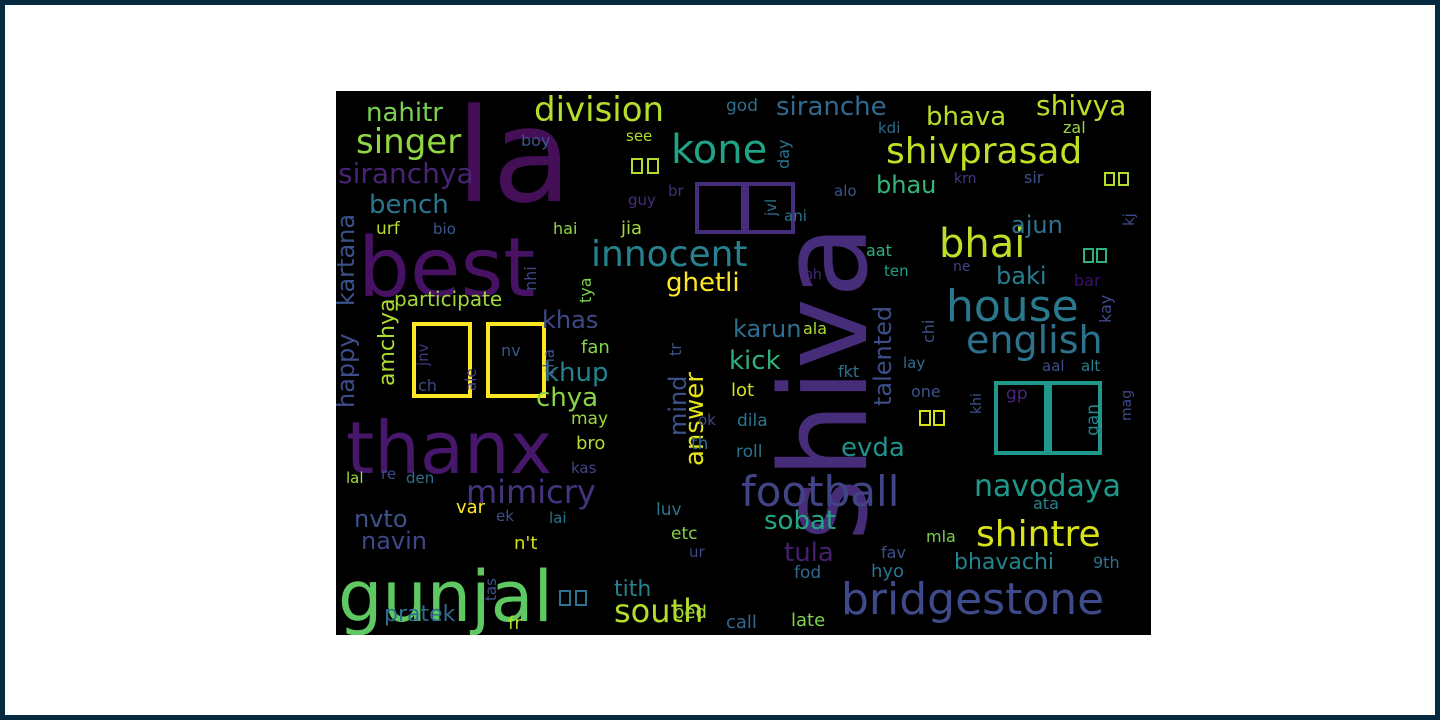  What do you see at coordinates (815, 328) in the screenshot?
I see `word-ala: ala` at bounding box center [815, 328].